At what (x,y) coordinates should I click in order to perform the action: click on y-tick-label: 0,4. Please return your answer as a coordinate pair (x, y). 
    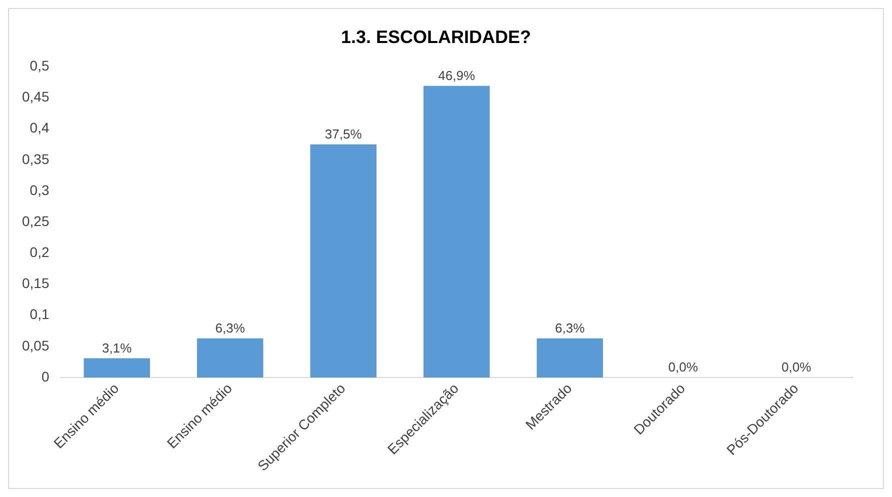
    Looking at the image, I should click on (40, 128).